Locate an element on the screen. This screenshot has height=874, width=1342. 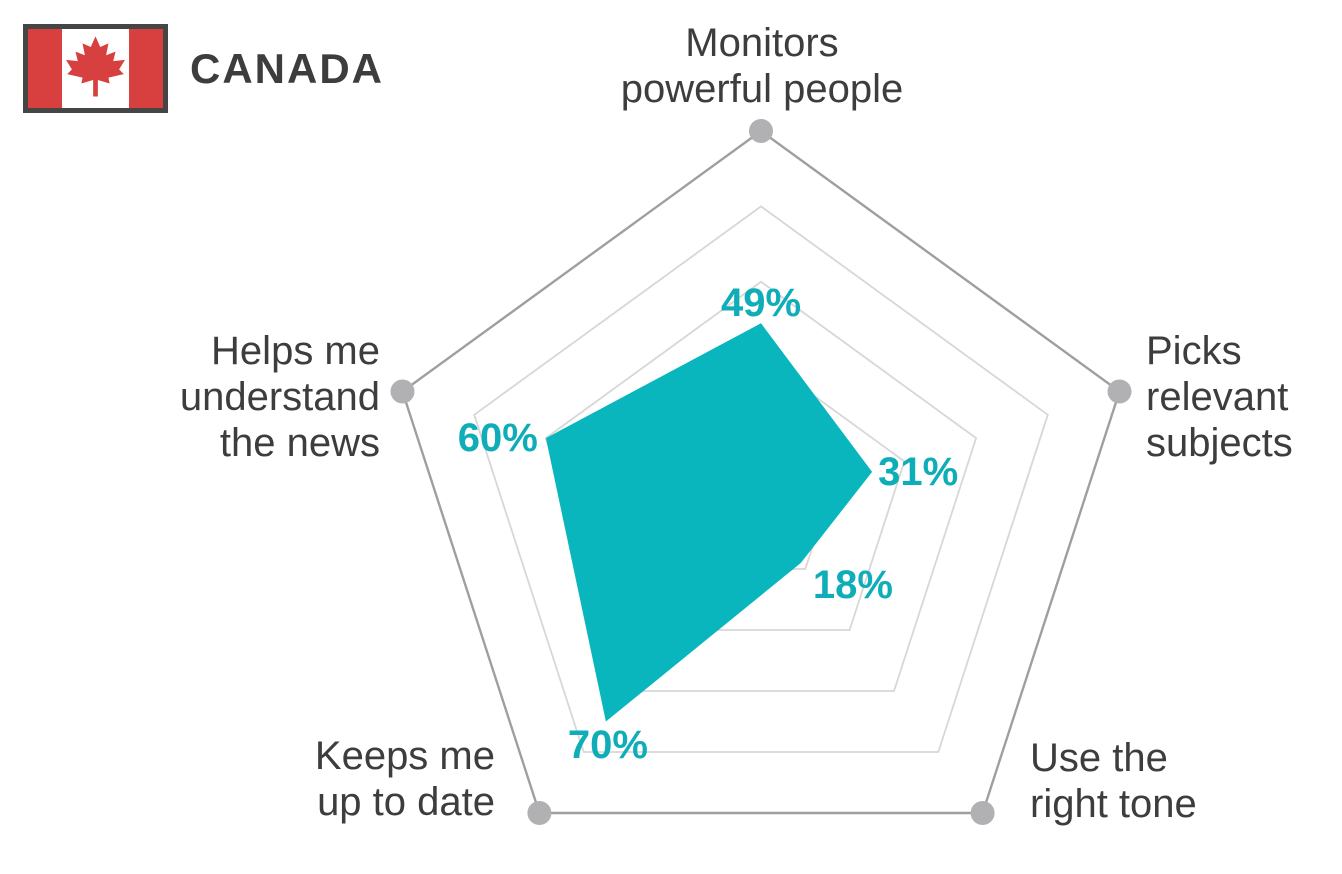
maple-leaf-icon is located at coordinates (95, 66).